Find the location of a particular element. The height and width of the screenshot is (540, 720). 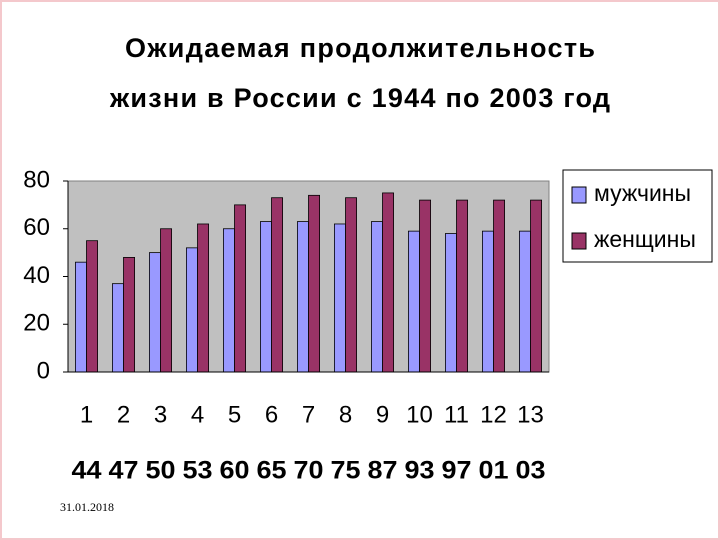

x-tick-label: 7 is located at coordinates (308, 414).